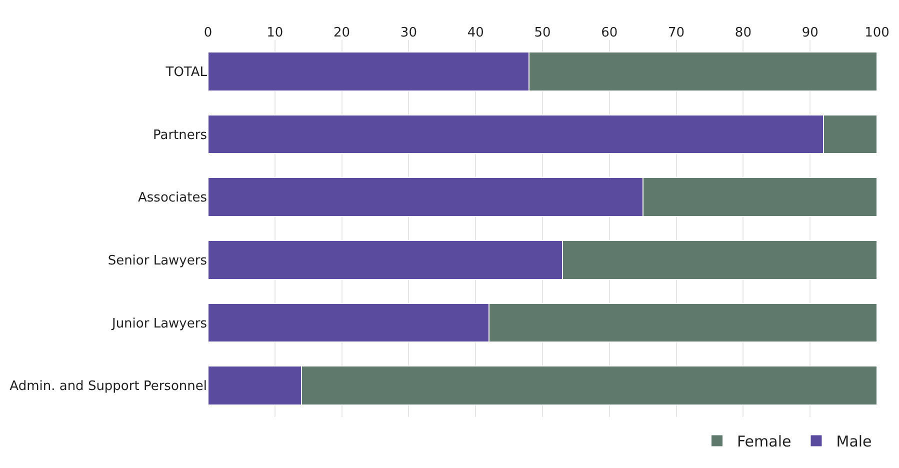  I want to click on x-tick-label: 40, so click(475, 32).